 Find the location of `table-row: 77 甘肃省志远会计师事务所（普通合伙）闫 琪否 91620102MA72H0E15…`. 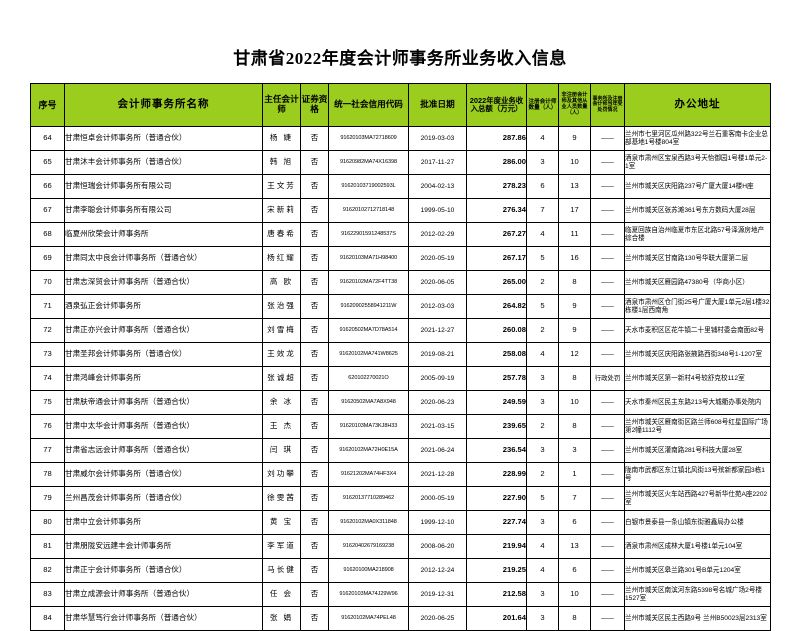

table-row: 77 甘肃省志远会计师事务所（普通合伙）闫 琪否 91620102MA72H0E15… is located at coordinates (400, 450).